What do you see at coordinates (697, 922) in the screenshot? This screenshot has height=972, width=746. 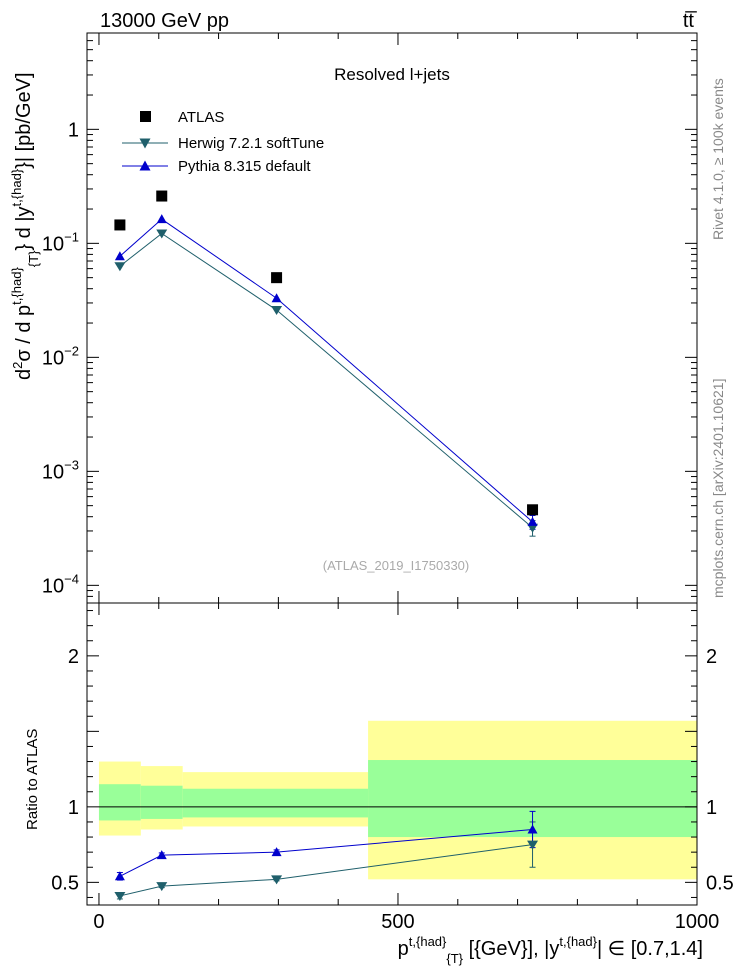 I see `x-tick-label: 1000` at bounding box center [697, 922].